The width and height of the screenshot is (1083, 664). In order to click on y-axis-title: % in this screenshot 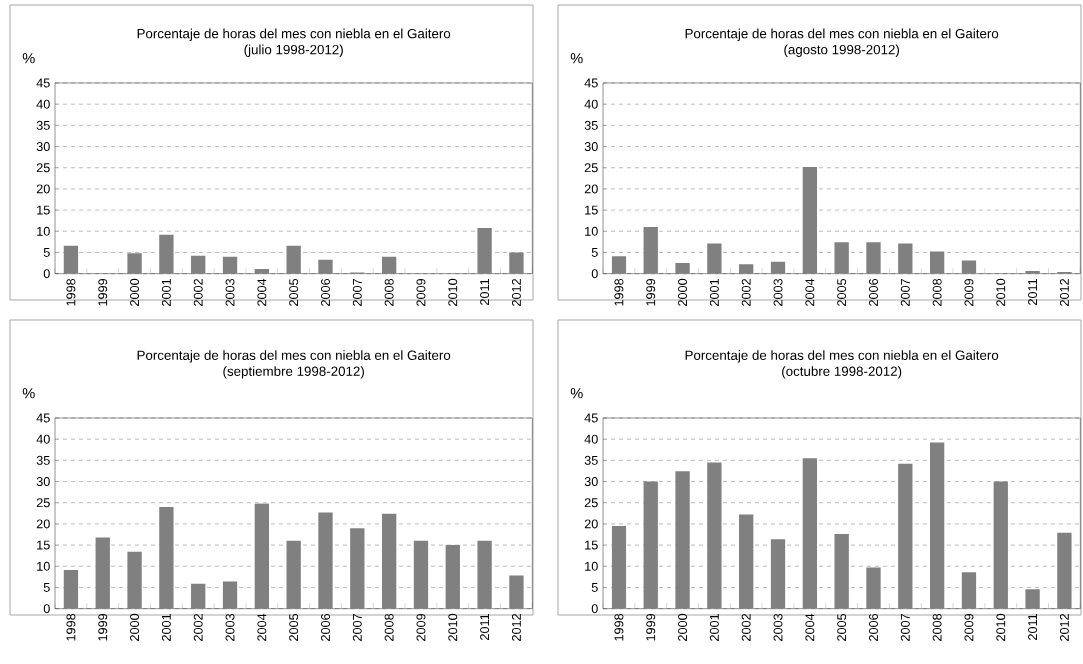, I will do `click(576, 393)`.